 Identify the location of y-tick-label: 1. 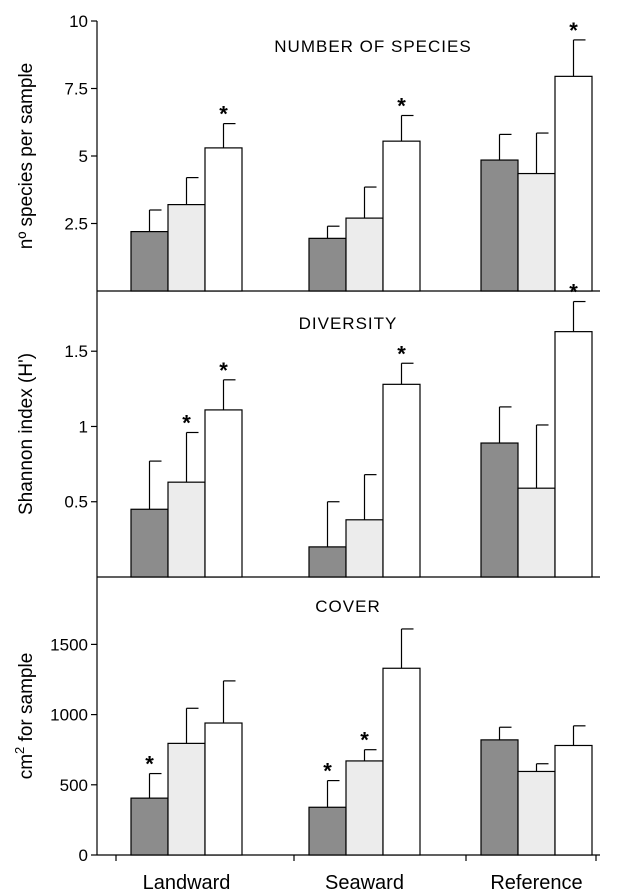
(83, 426).